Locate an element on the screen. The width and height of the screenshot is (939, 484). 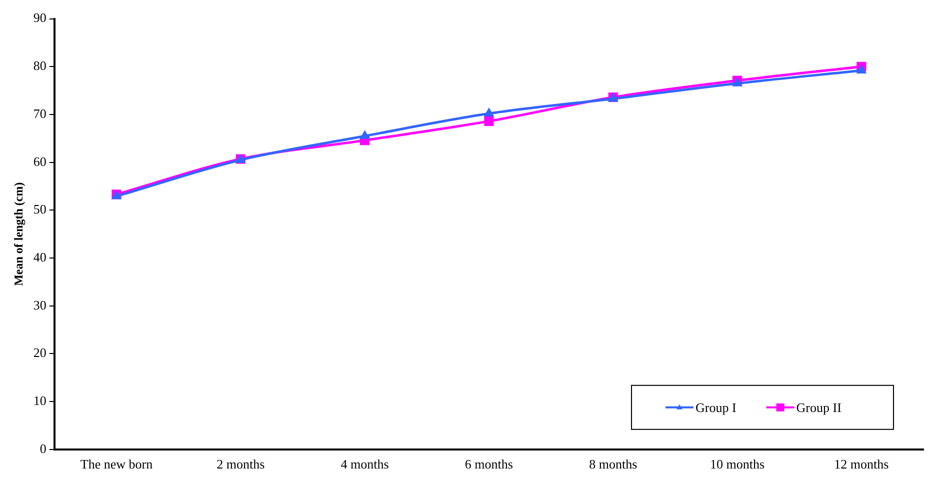
x-tick-label: 2 months is located at coordinates (240, 464).